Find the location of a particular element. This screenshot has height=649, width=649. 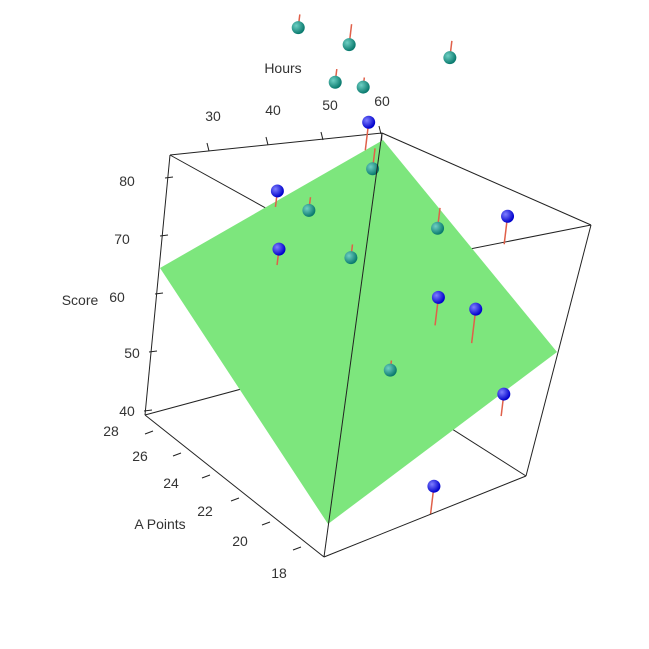

a-points-tick-label: 18 is located at coordinates (279, 573).